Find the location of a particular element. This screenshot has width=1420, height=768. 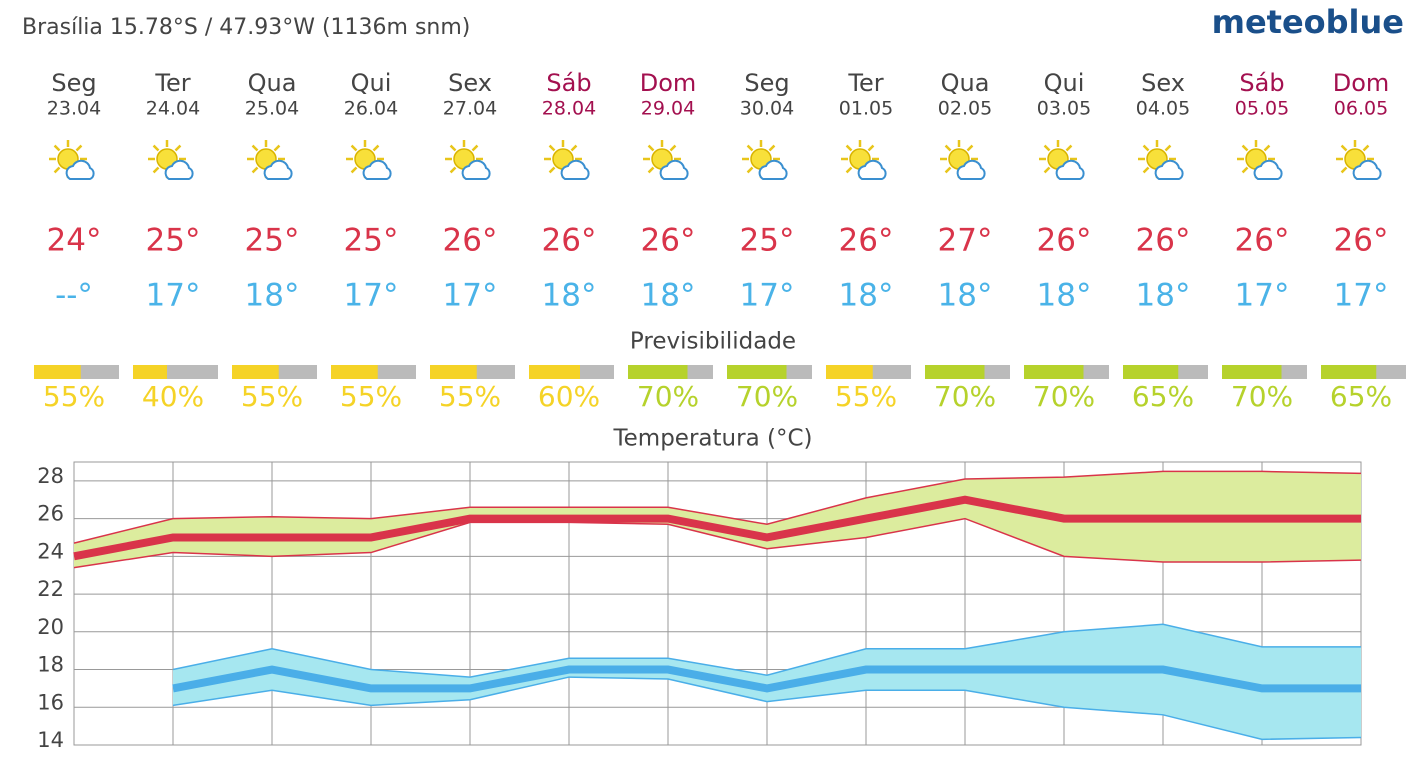

day-date: 29.04 is located at coordinates (668, 109).